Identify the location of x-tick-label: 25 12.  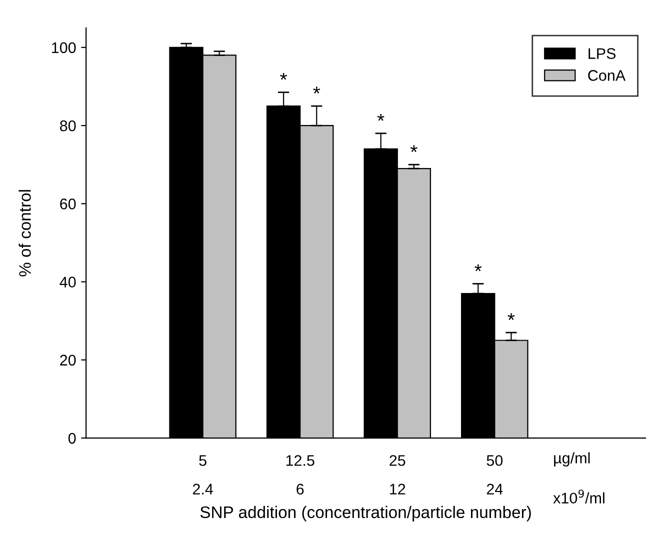
(398, 474).